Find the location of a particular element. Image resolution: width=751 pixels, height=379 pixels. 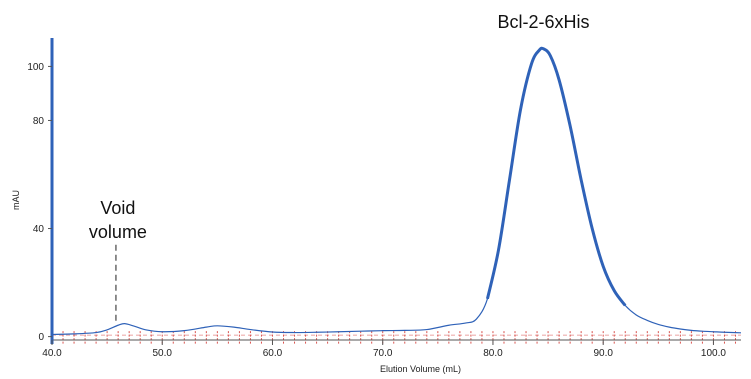

x-axis-title: Elution Volume (mL) is located at coordinates (420, 369).